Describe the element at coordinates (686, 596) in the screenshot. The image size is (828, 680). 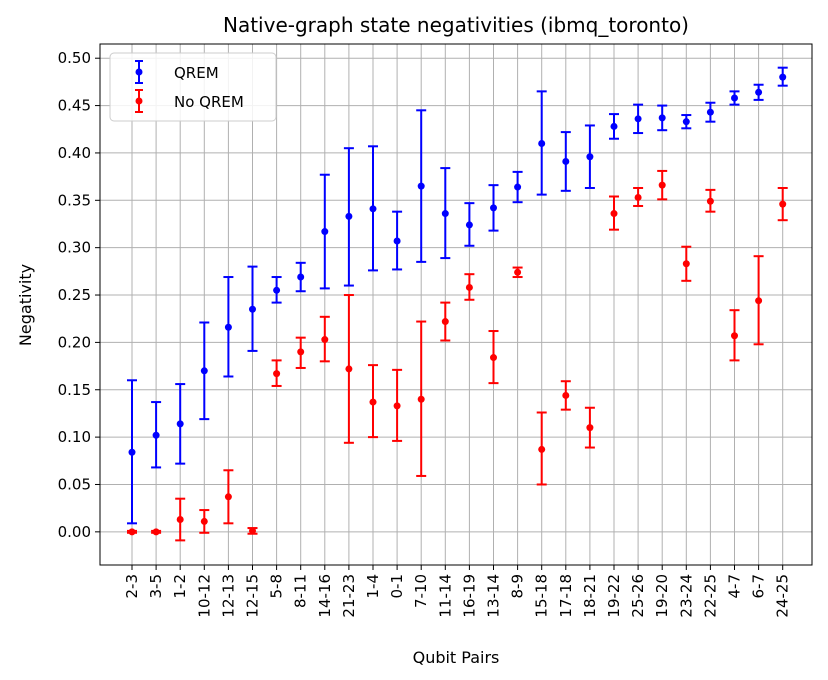
I see `x-tick-label: 23-24` at that location.